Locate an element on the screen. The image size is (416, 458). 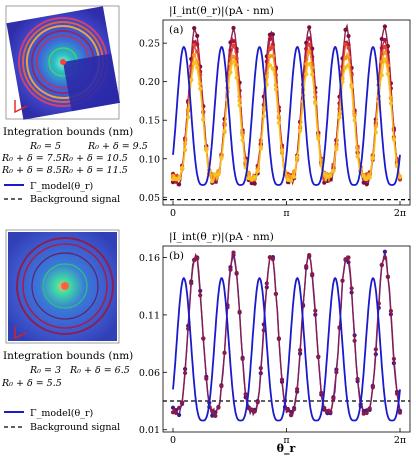
legend-title: Integration bounds (nm) is located at coordinates (68, 356).